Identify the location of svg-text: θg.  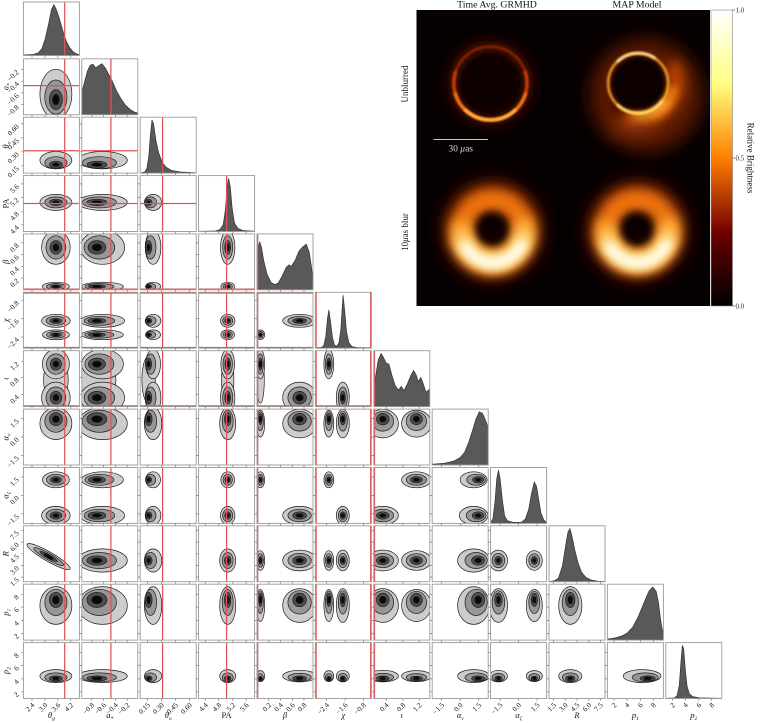
(51, 716).